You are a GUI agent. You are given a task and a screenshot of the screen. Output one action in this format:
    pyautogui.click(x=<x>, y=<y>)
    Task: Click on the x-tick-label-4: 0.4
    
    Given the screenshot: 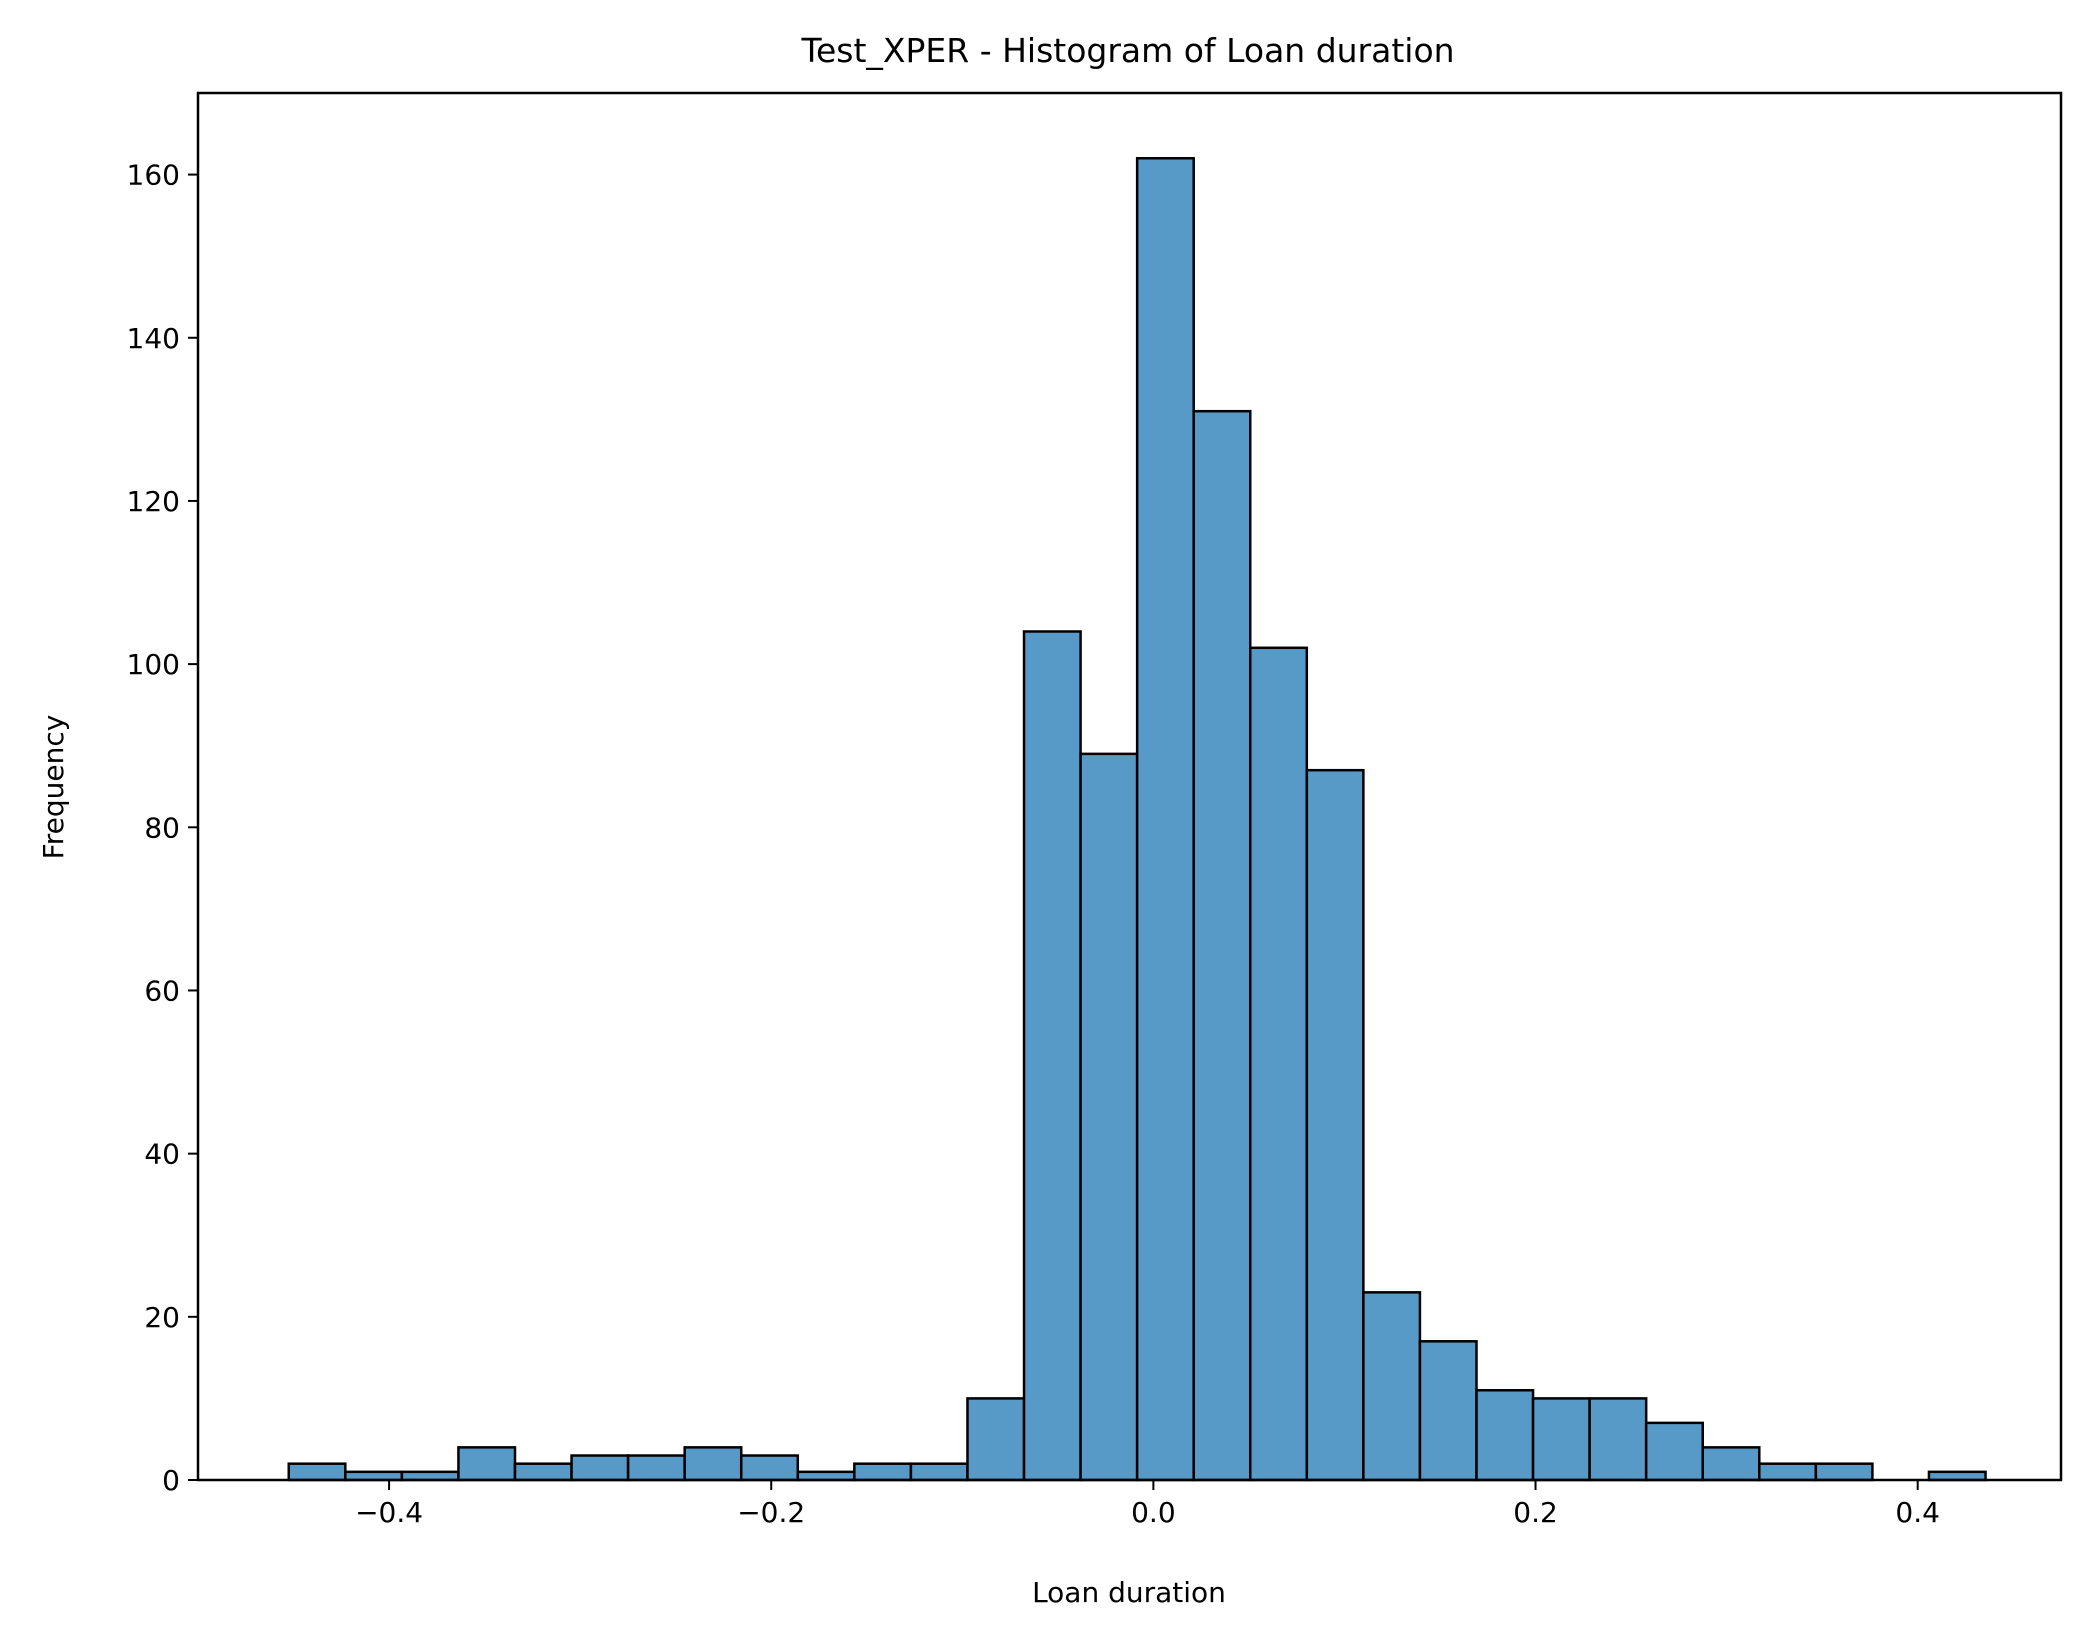 What is the action you would take?
    pyautogui.click(x=1917, y=1512)
    